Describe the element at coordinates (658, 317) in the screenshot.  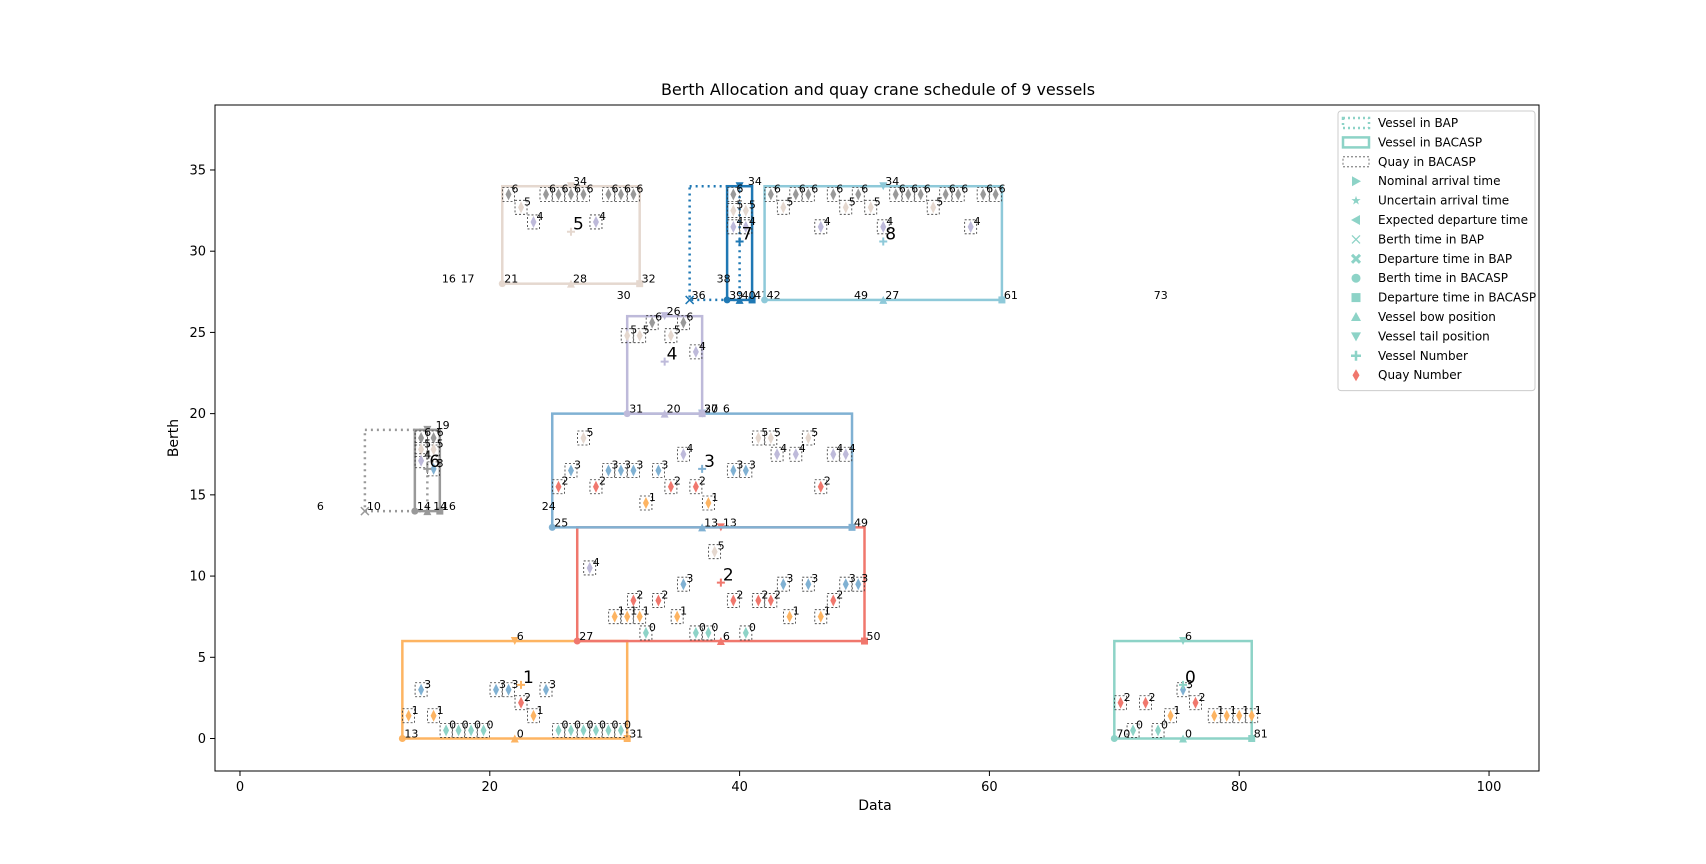
I see `vessel-4-quay-3-label: 6` at that location.